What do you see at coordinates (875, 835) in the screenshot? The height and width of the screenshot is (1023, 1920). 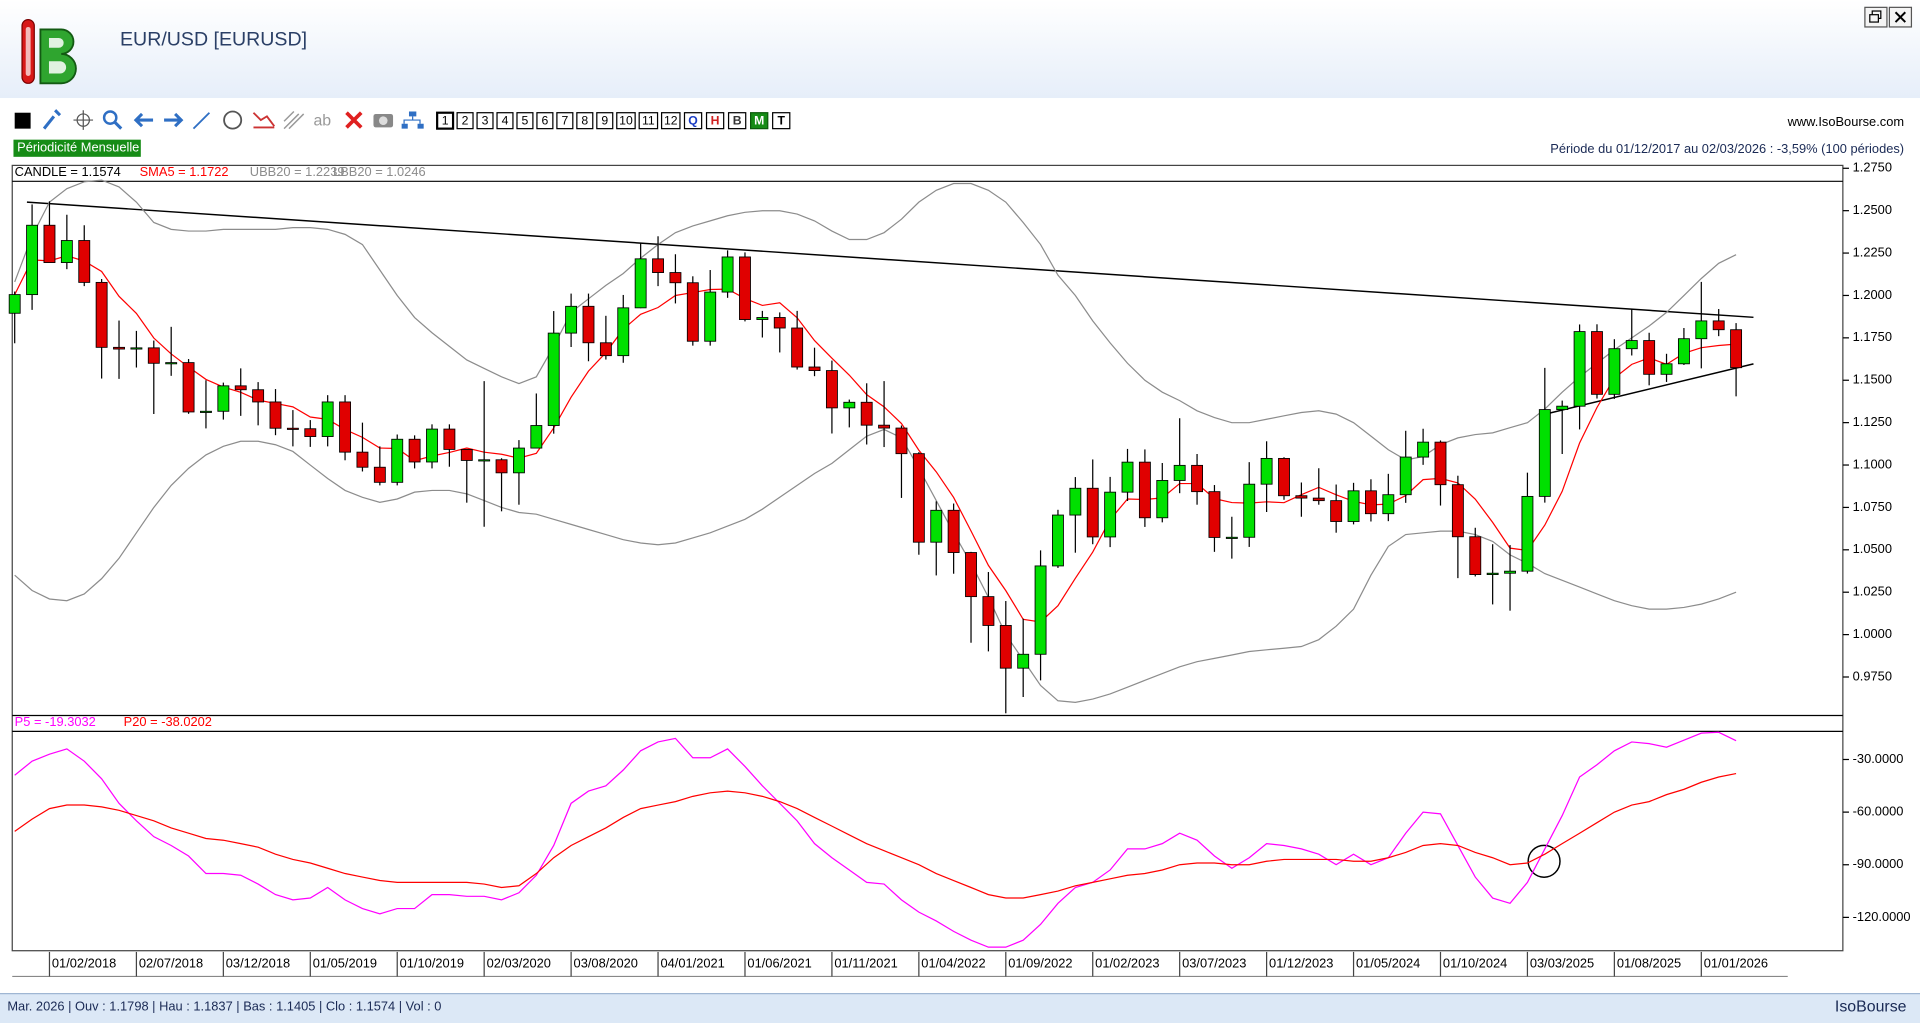 I see `indicator-line` at bounding box center [875, 835].